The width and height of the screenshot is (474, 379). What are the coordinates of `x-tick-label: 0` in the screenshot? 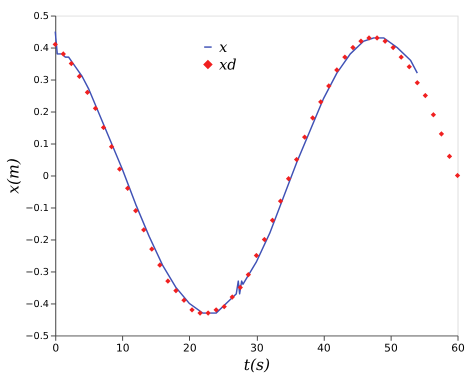 It's located at (56, 347).